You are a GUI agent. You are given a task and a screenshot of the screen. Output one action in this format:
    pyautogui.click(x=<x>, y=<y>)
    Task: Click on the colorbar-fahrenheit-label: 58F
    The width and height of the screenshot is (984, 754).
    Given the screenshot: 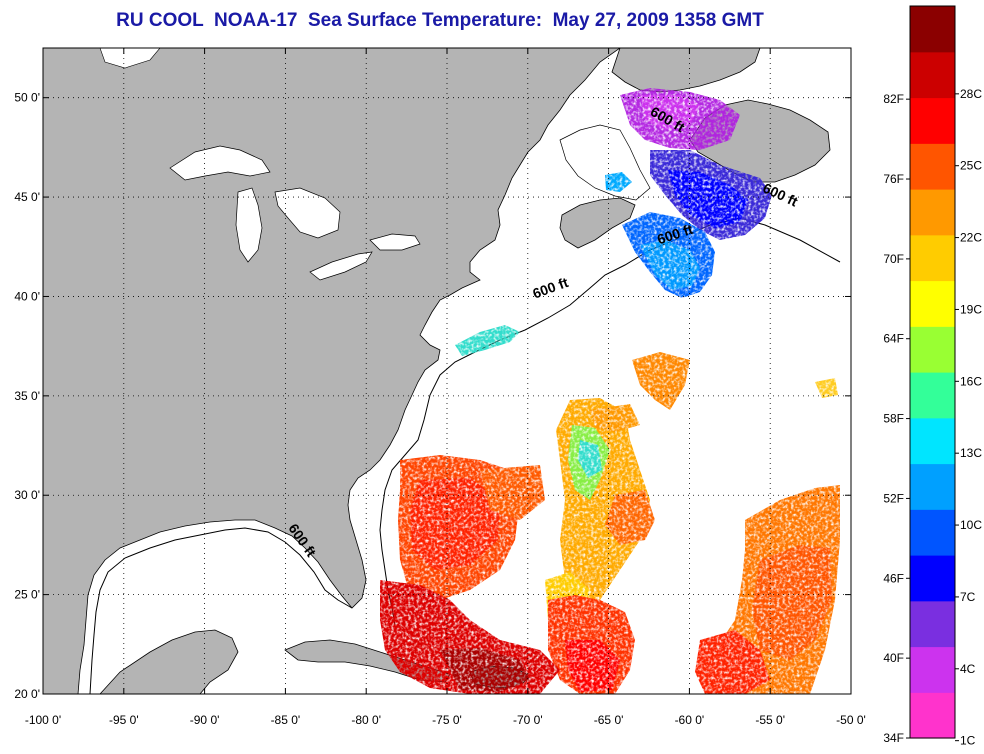 What is the action you would take?
    pyautogui.click(x=893, y=419)
    